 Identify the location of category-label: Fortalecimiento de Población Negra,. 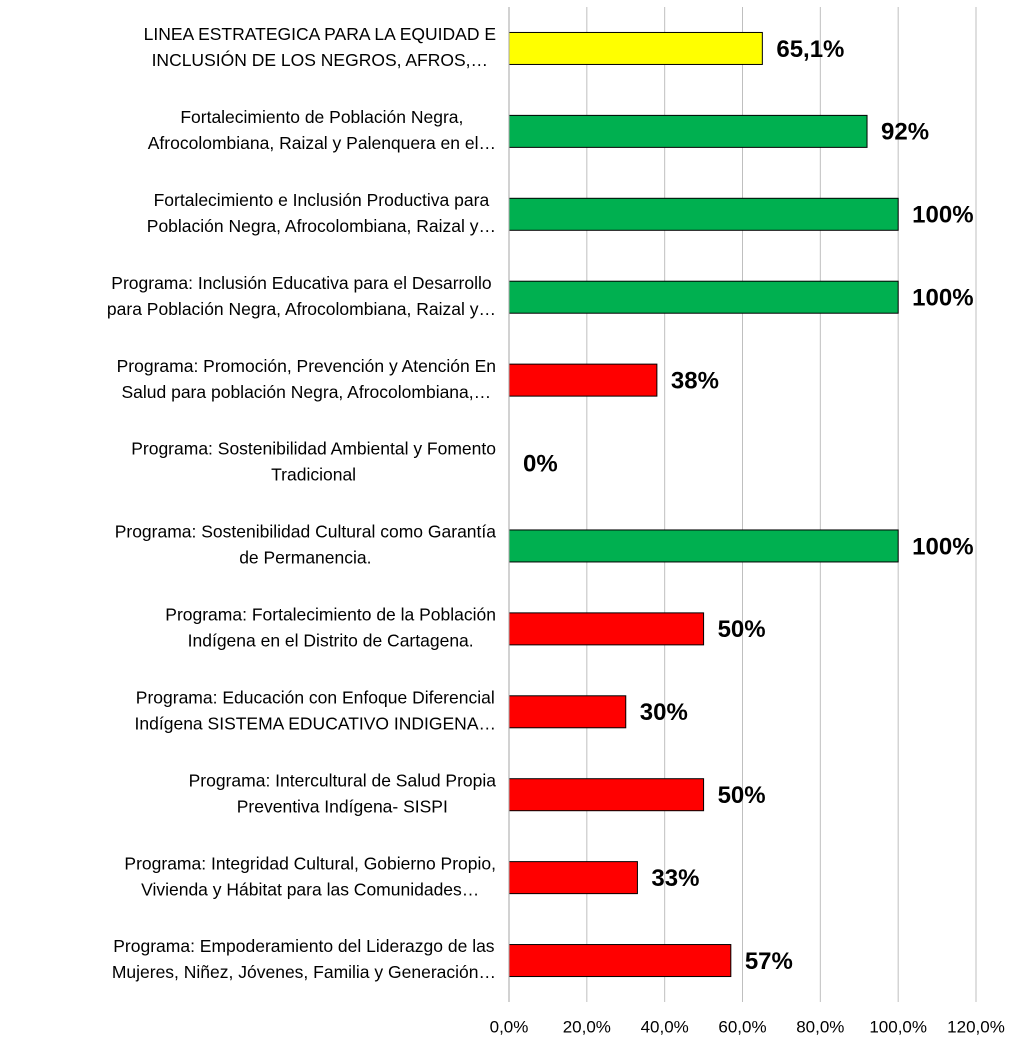
(321, 117).